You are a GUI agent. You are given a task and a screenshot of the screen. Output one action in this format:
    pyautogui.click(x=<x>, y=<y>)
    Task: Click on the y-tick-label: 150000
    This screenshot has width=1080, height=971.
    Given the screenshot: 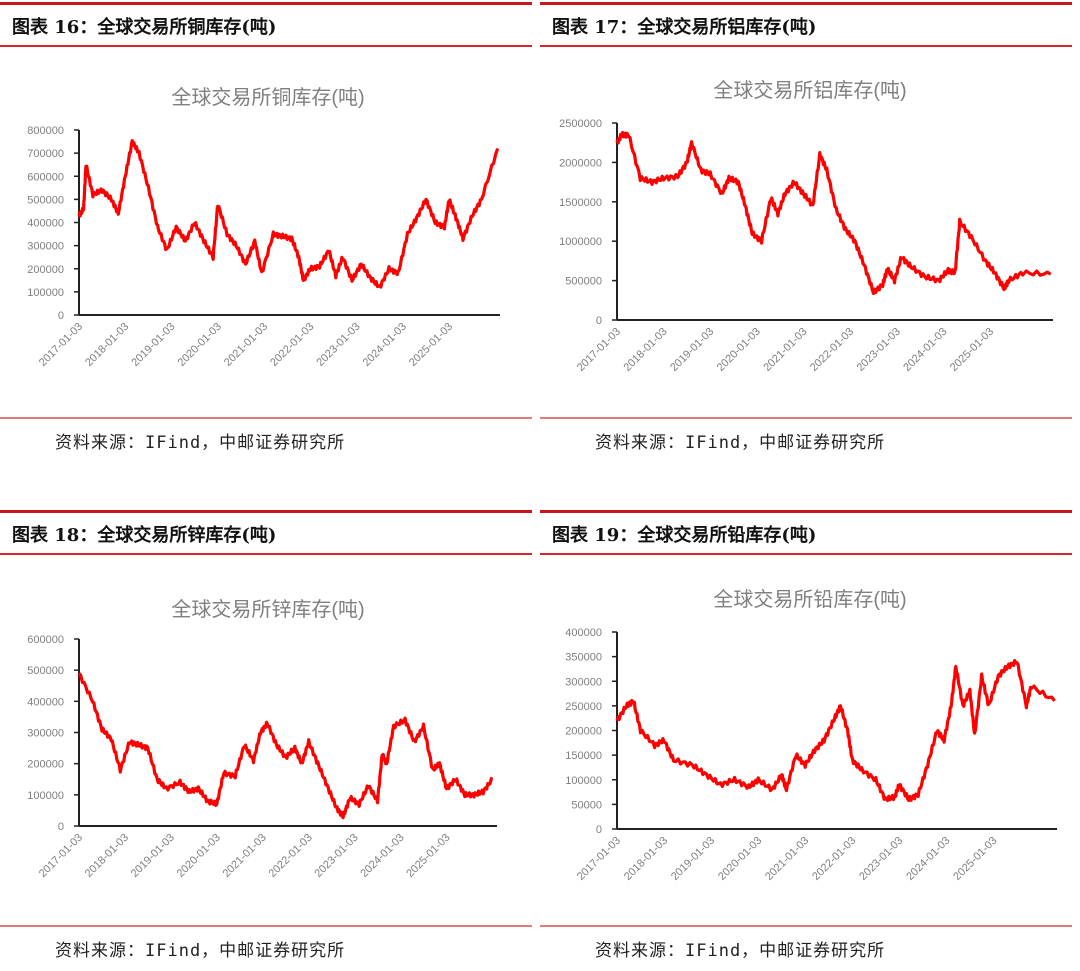 What is the action you would take?
    pyautogui.click(x=583, y=756)
    